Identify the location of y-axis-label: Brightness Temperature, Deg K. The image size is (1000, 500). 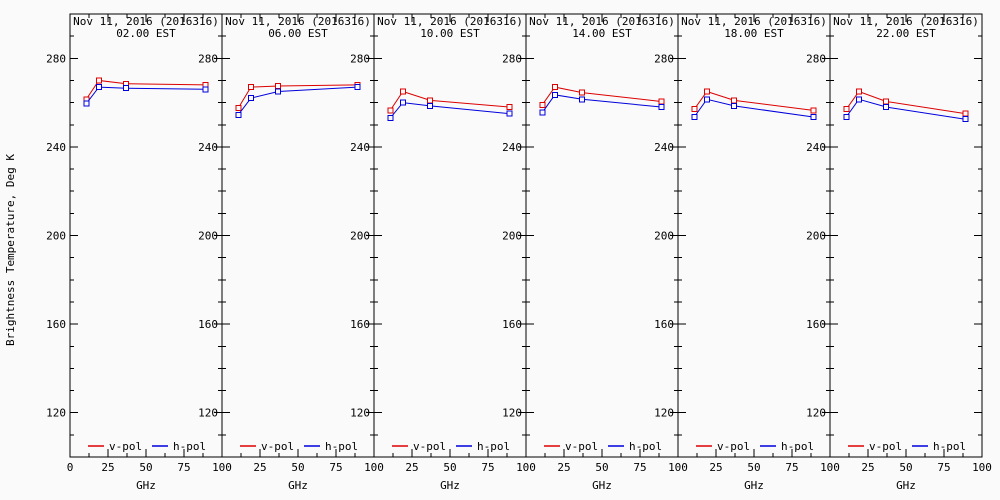
(10, 250).